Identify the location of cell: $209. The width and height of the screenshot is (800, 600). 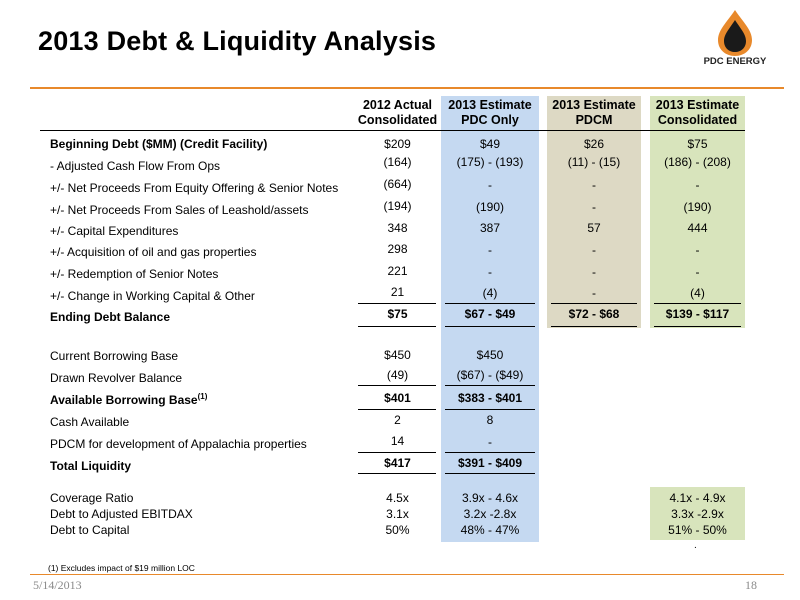
(397, 144).